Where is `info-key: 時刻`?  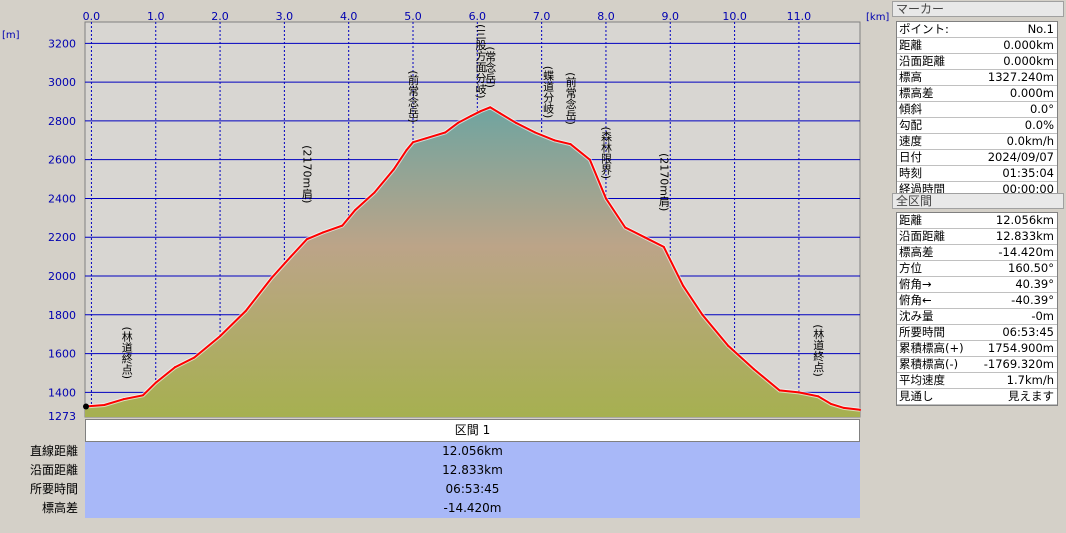
info-key: 時刻 is located at coordinates (910, 173).